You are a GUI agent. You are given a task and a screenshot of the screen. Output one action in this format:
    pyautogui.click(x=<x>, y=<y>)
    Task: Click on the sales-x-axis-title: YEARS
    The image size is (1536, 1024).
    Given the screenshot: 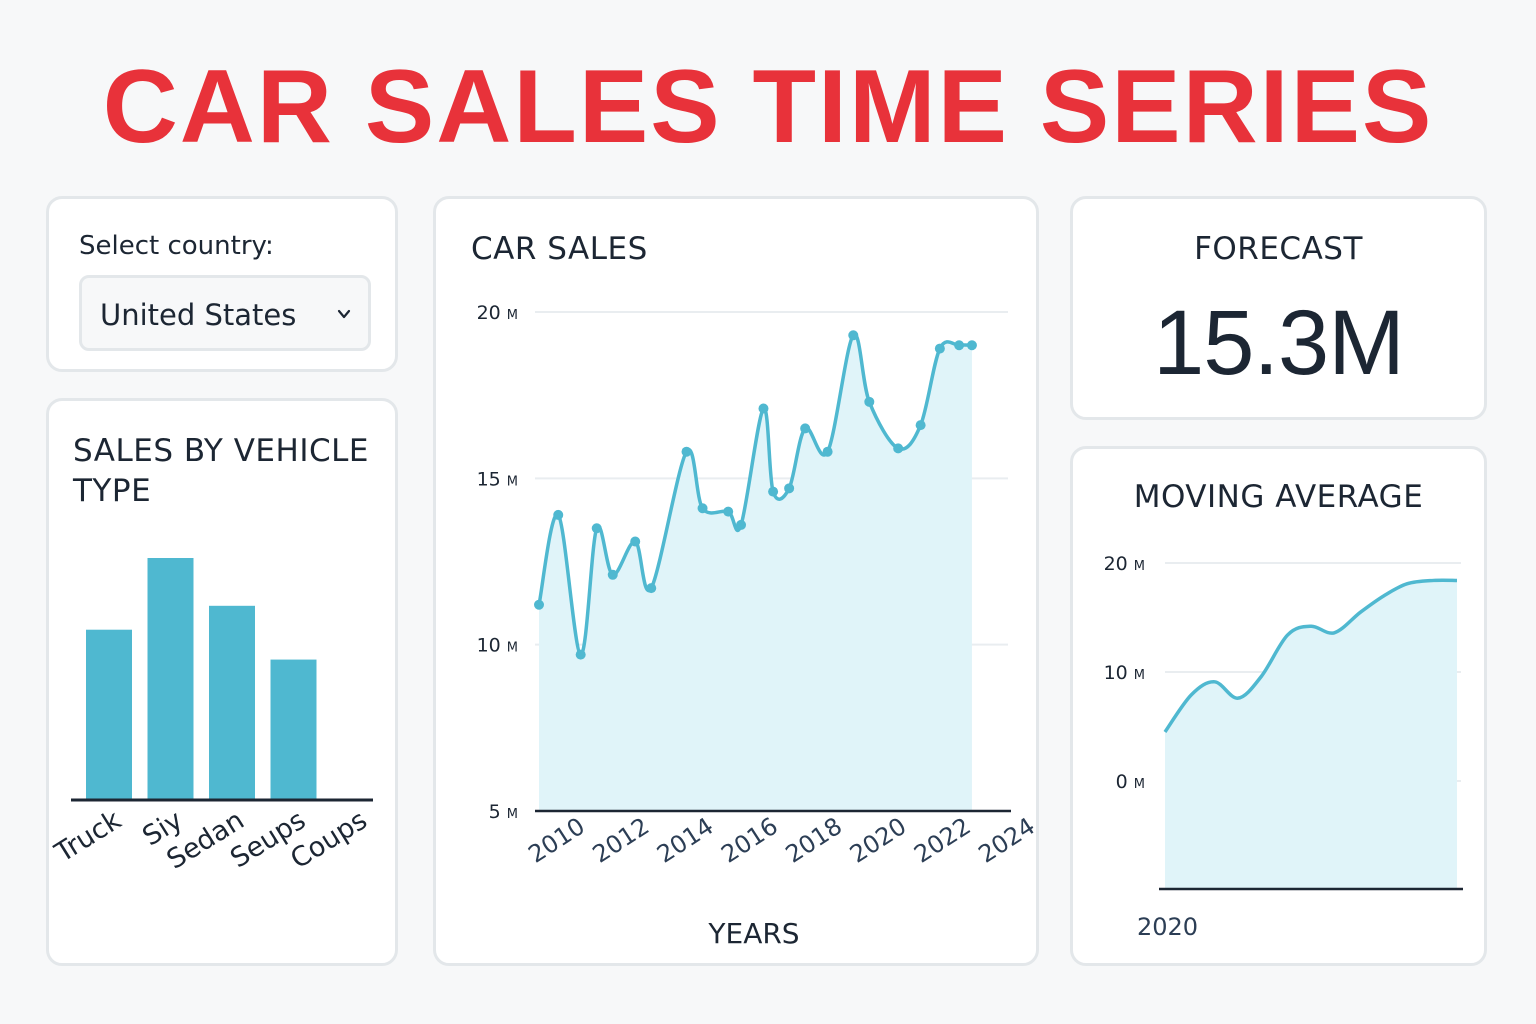 What is the action you would take?
    pyautogui.click(x=753, y=933)
    